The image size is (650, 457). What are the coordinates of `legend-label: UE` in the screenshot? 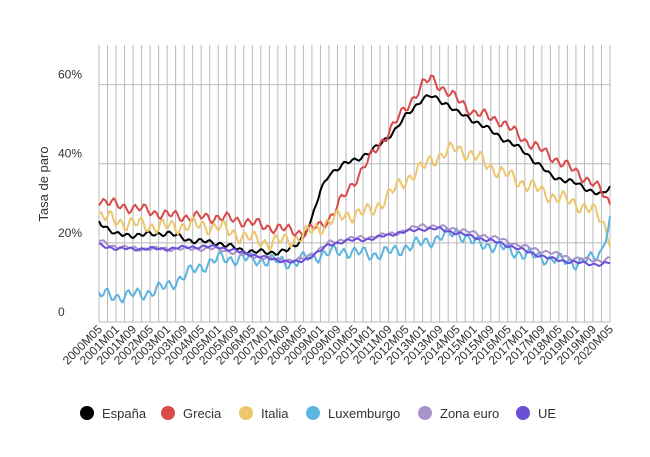 It's located at (547, 413).